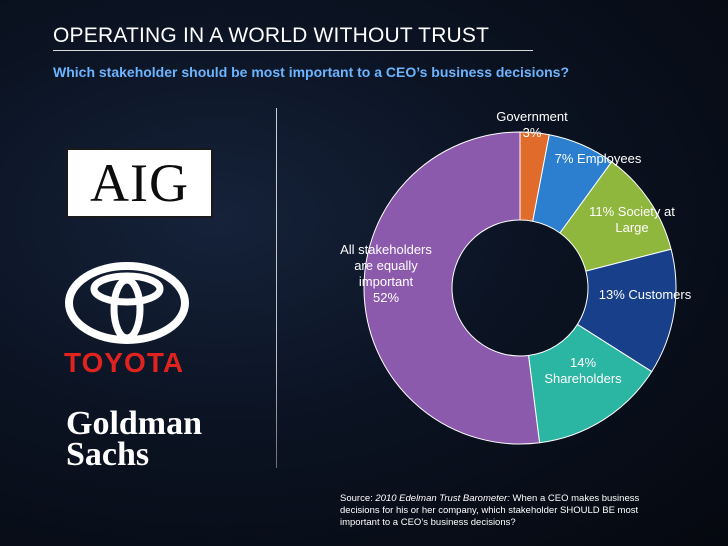  Describe the element at coordinates (386, 273) in the screenshot. I see `slice-label-all-stakeholders-are-equally-important: All stakeholders are equally important 52%` at that location.